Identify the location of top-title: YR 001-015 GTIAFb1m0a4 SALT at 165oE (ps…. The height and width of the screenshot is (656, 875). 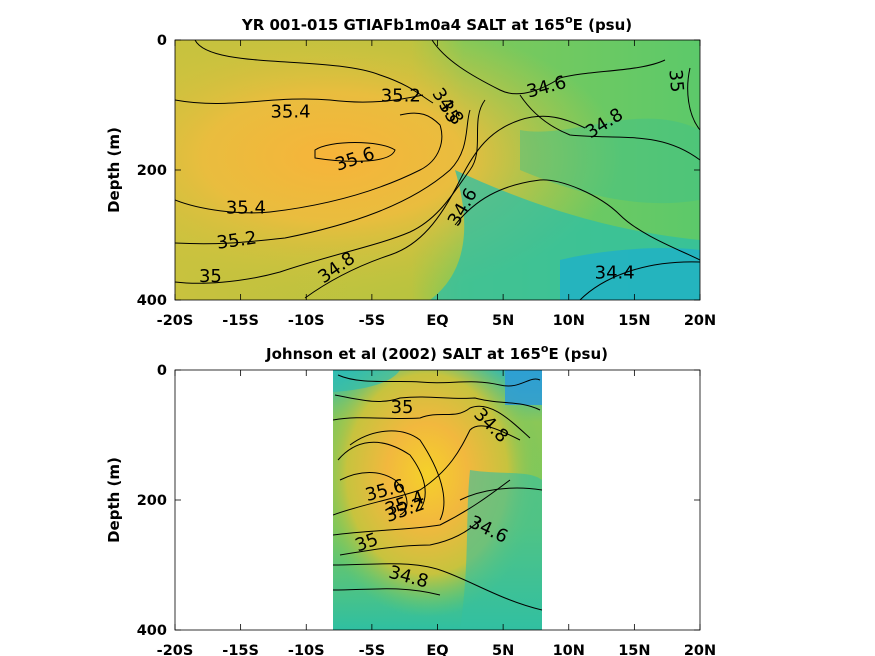
(436, 23).